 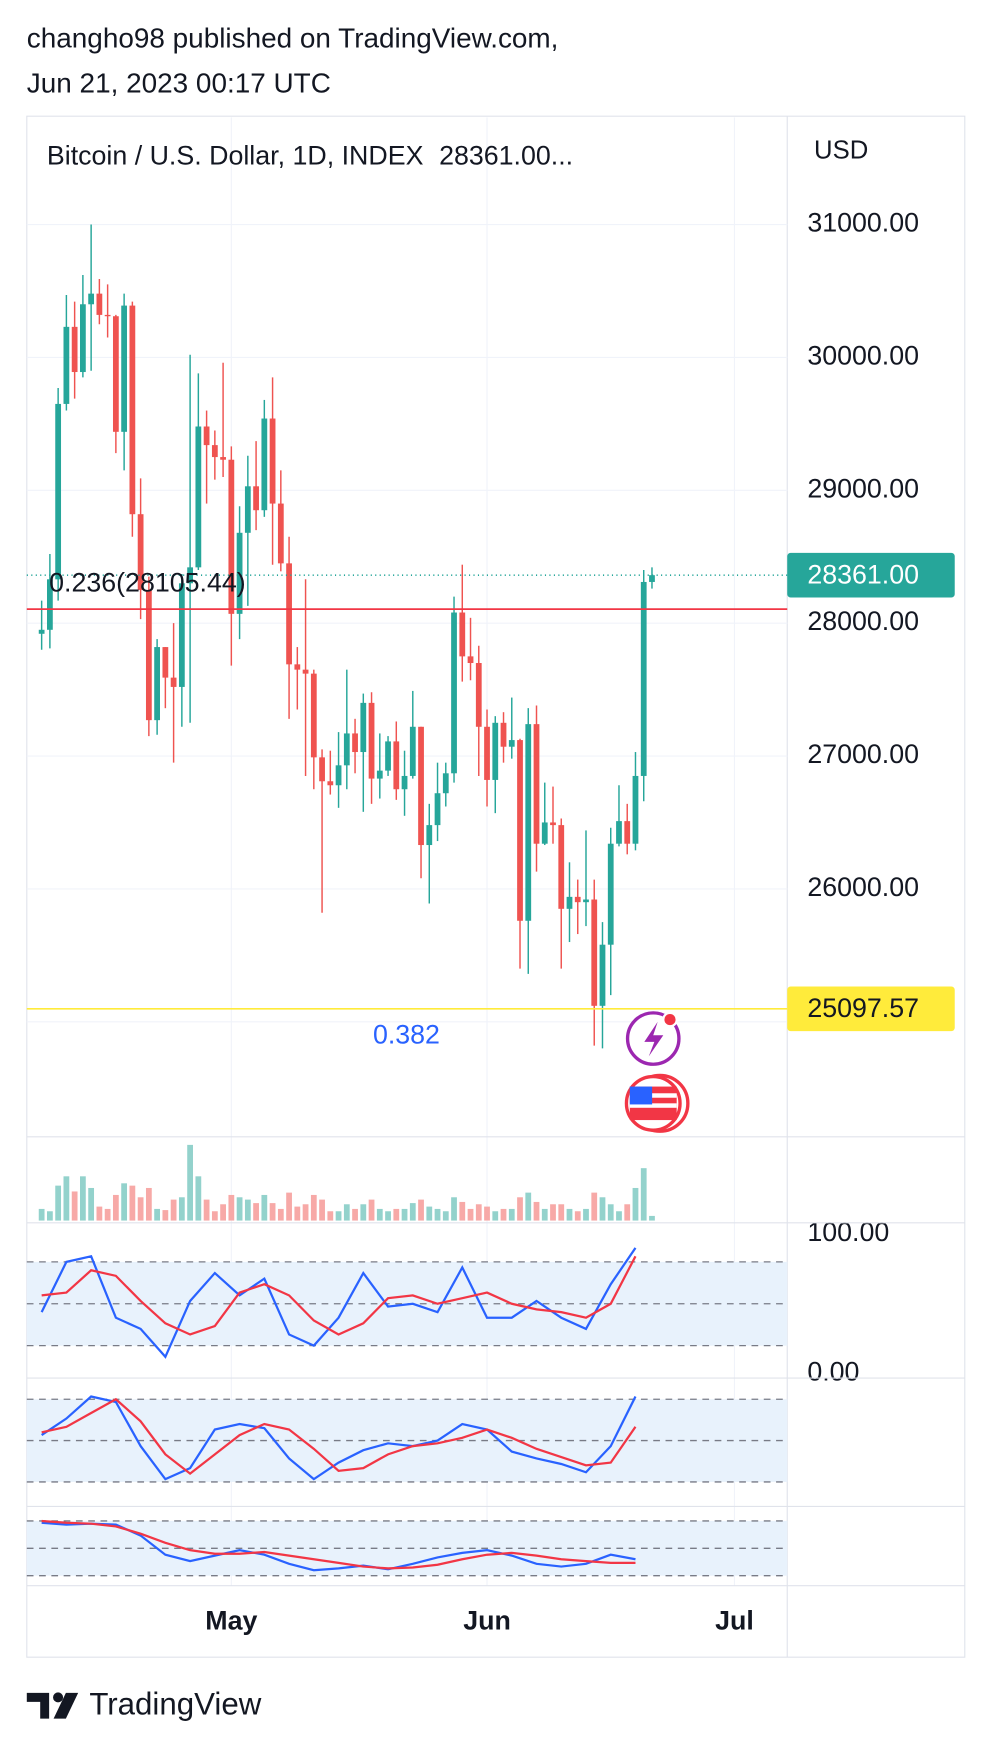 I want to click on y-tick-label: 26000.00, so click(x=863, y=887).